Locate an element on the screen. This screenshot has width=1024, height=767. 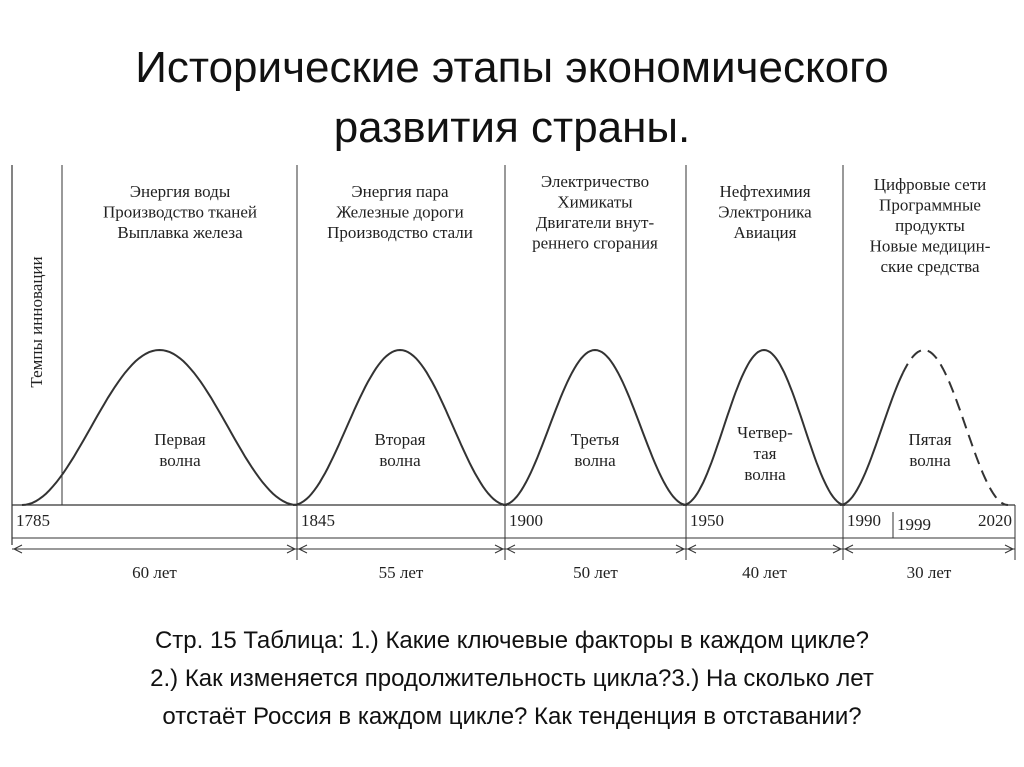
factor: Железные дороги is located at coordinates (399, 212).